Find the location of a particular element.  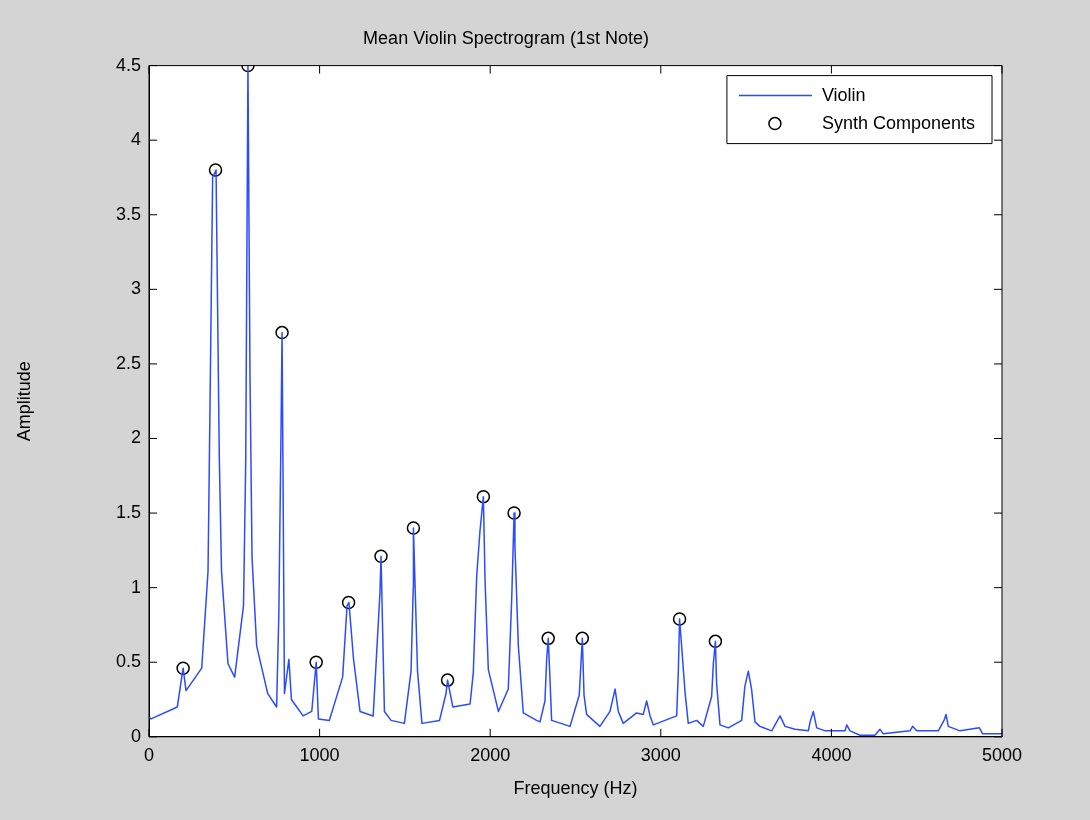

y-tick-label: 4 is located at coordinates (135, 139).